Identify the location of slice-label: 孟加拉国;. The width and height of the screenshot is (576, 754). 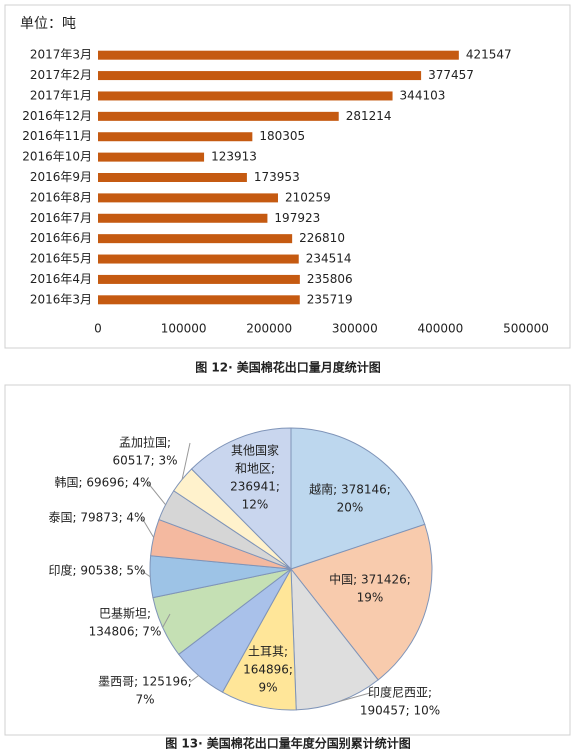
(145, 442).